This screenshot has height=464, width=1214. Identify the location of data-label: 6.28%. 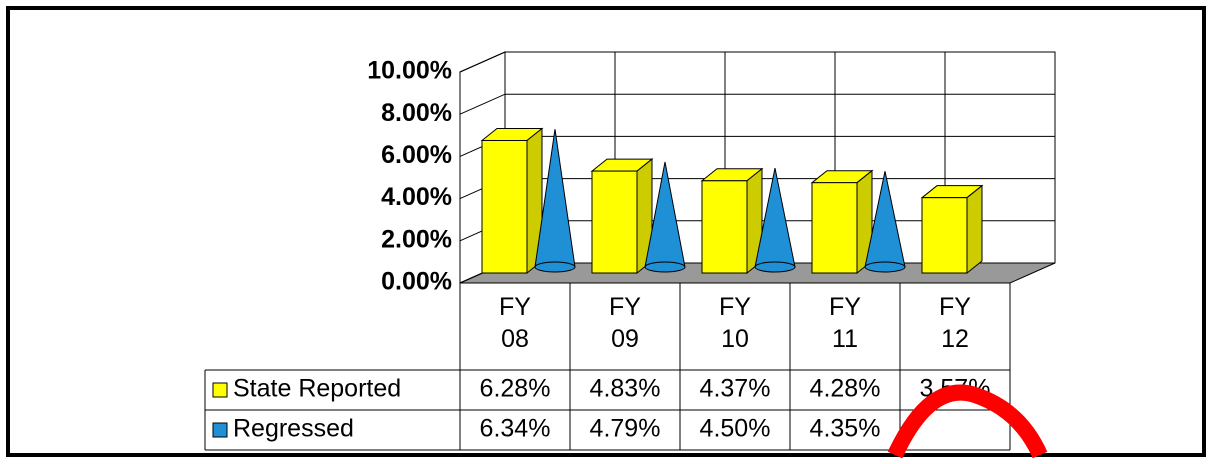
(515, 389).